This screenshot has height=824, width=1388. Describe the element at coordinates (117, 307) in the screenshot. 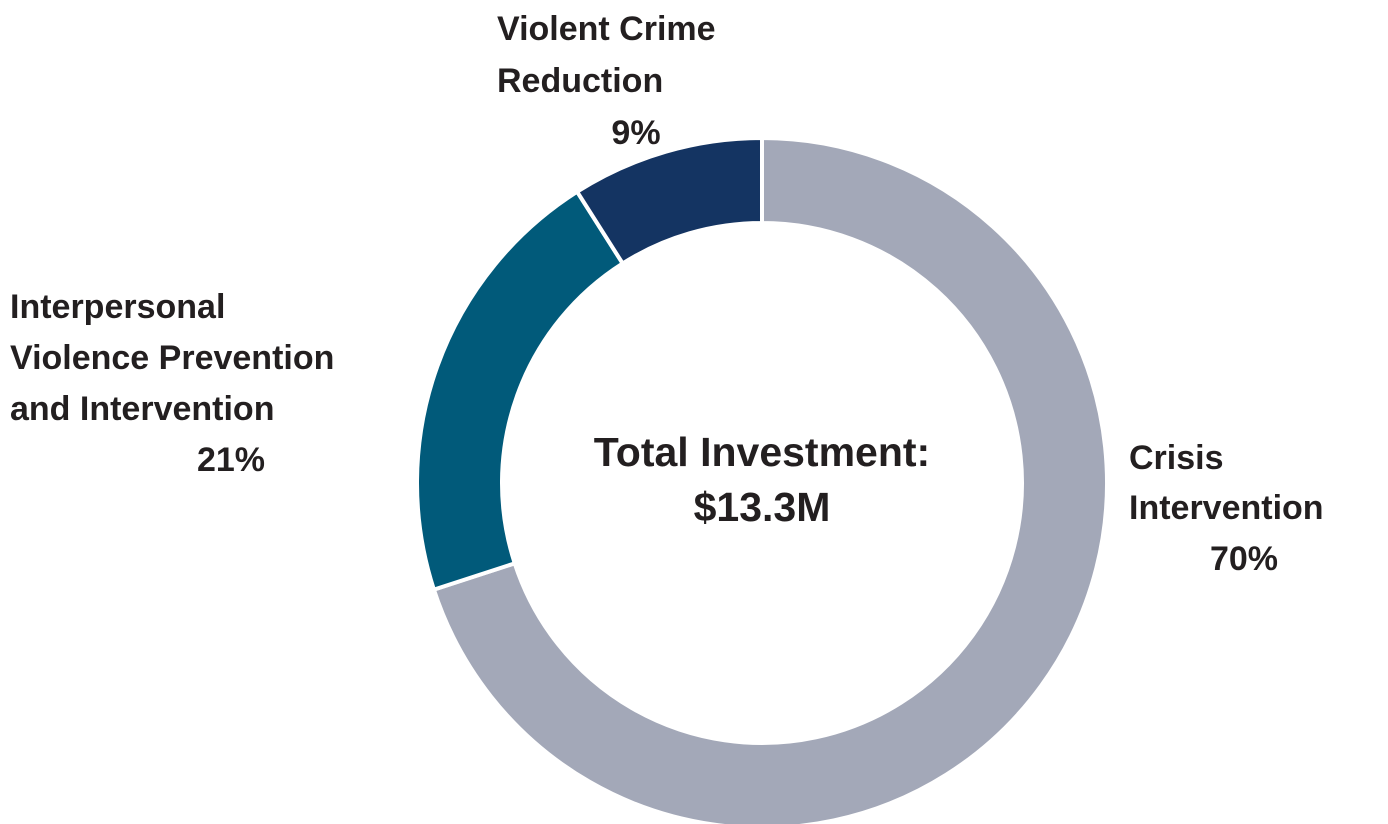

I see `slice-label-line: Interpersonal` at that location.